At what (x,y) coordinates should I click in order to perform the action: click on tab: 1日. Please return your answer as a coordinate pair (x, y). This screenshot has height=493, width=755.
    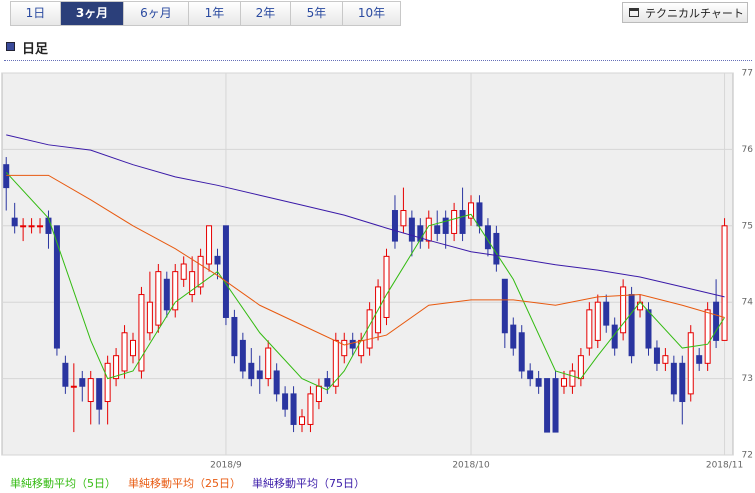
    Looking at the image, I should click on (36, 13).